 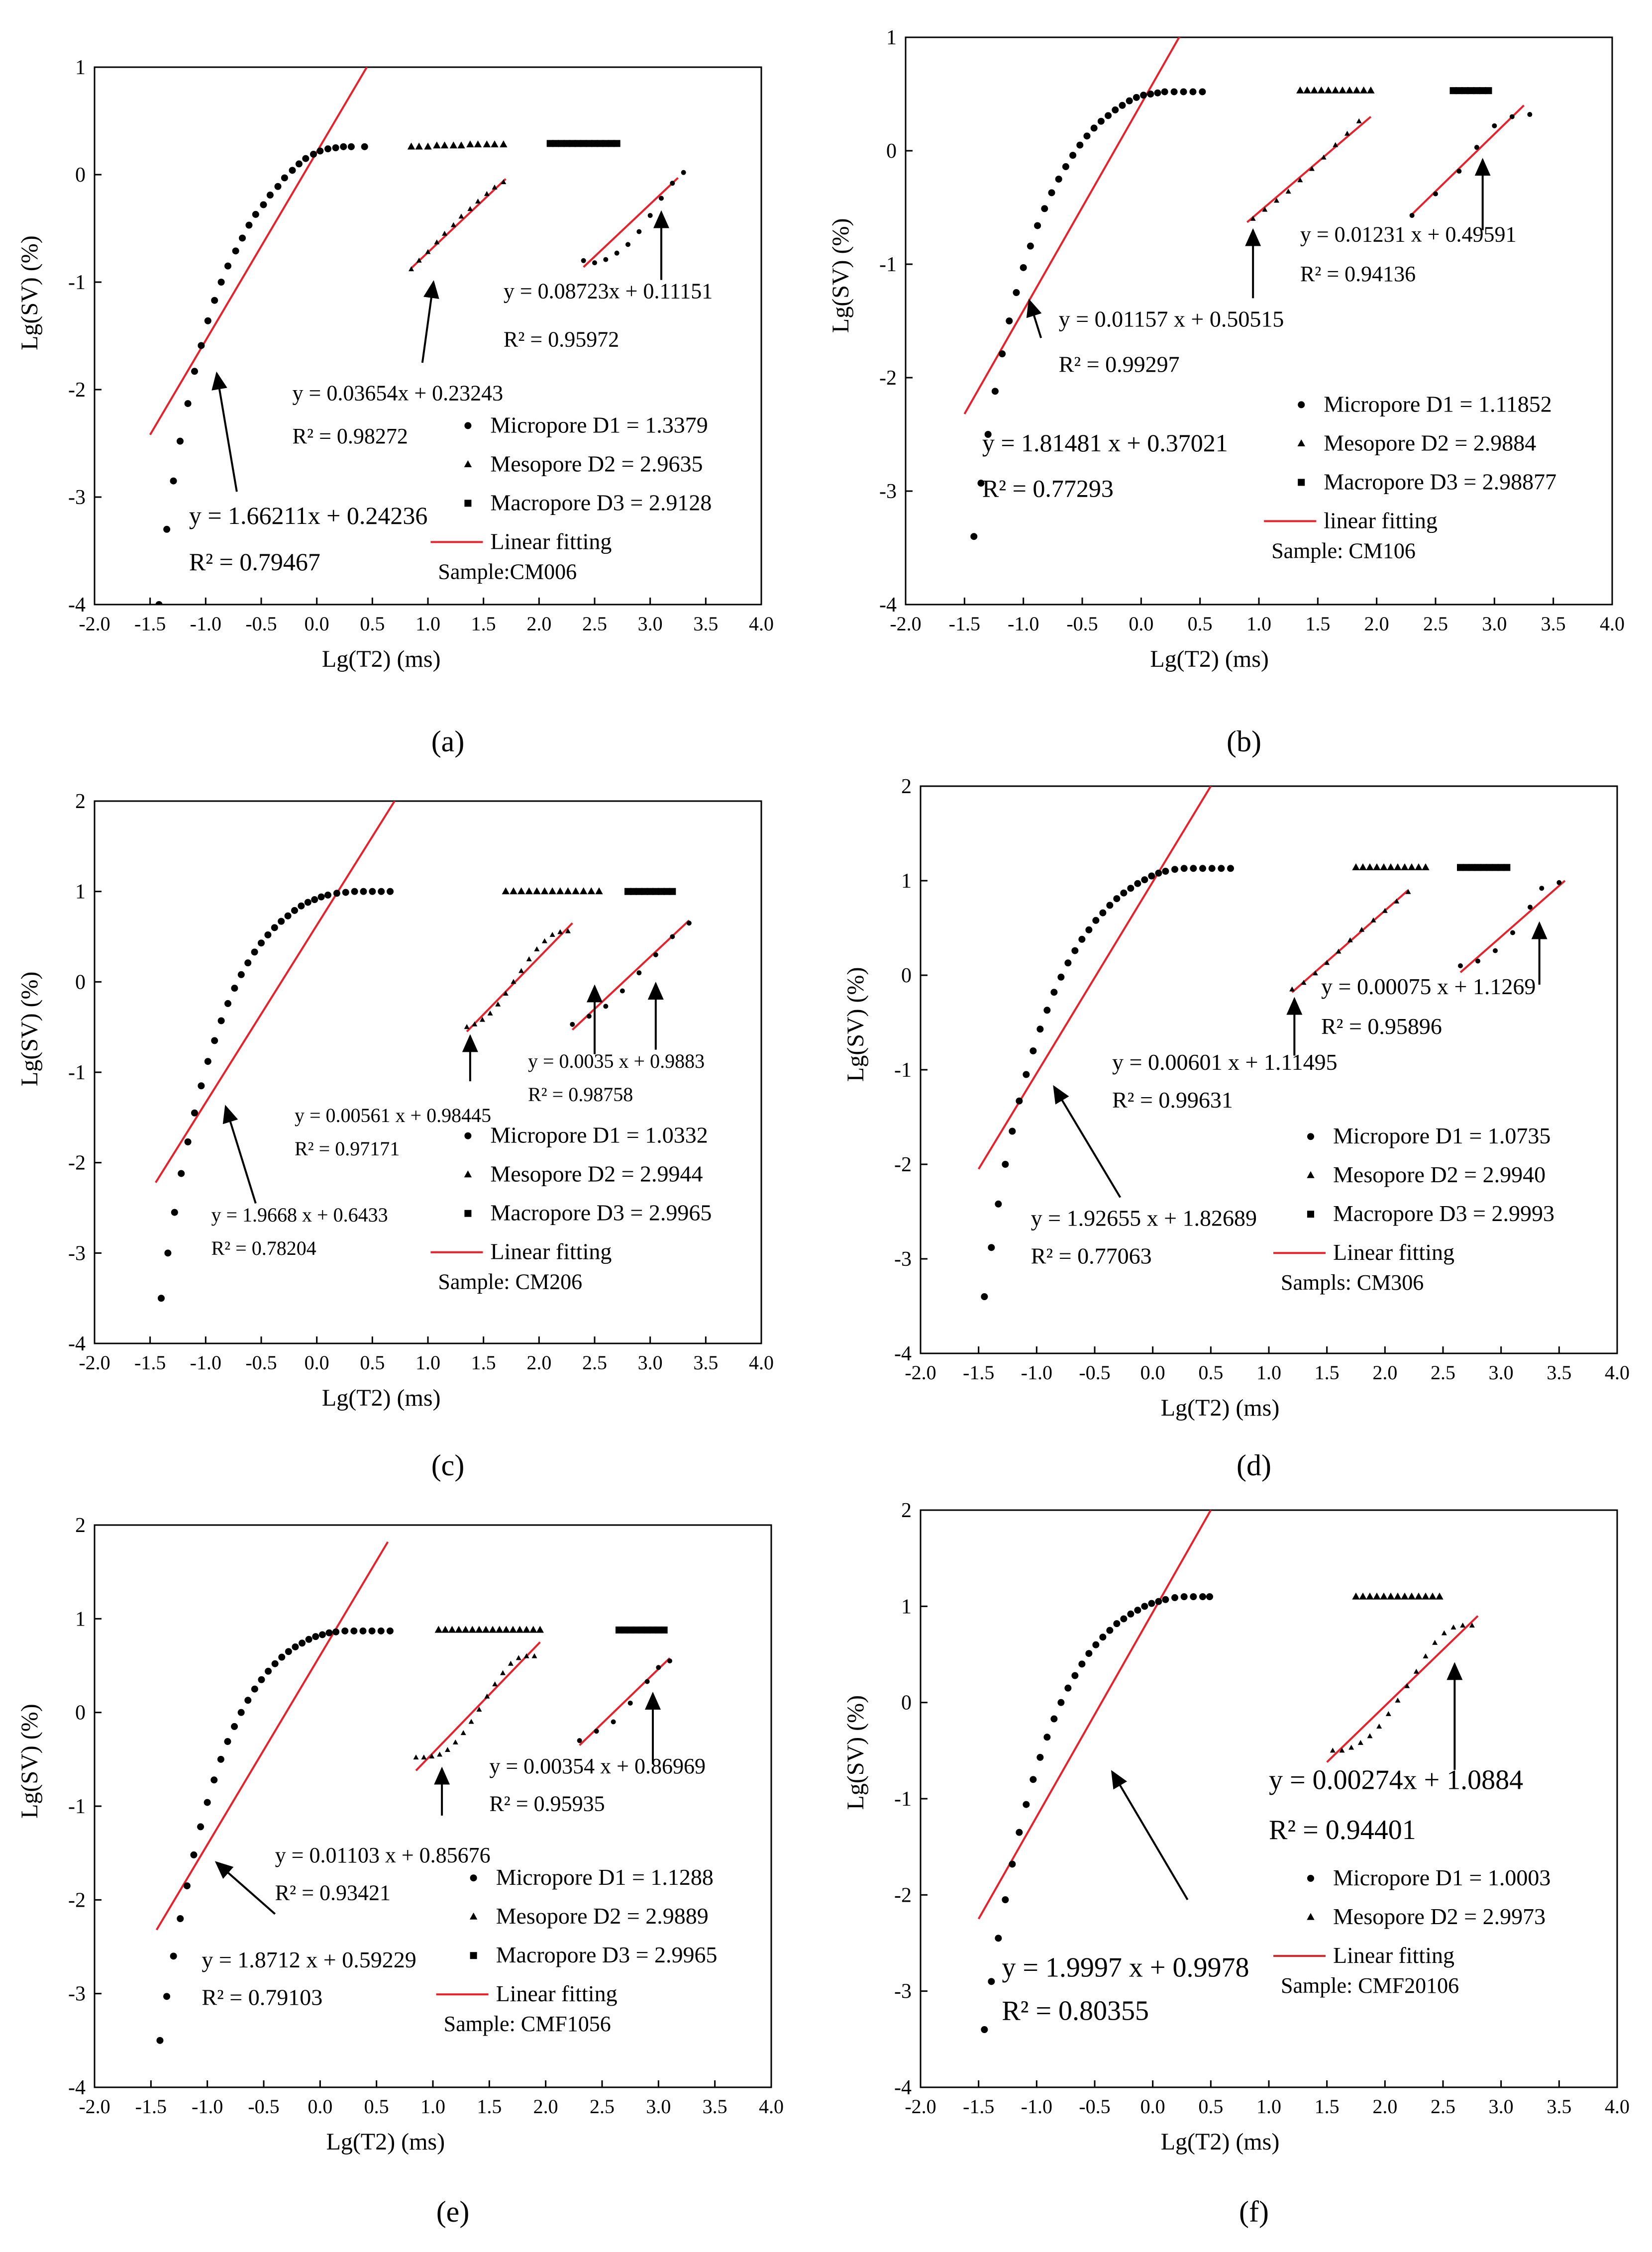 I want to click on y-tick-label: 1, so click(x=906, y=881).